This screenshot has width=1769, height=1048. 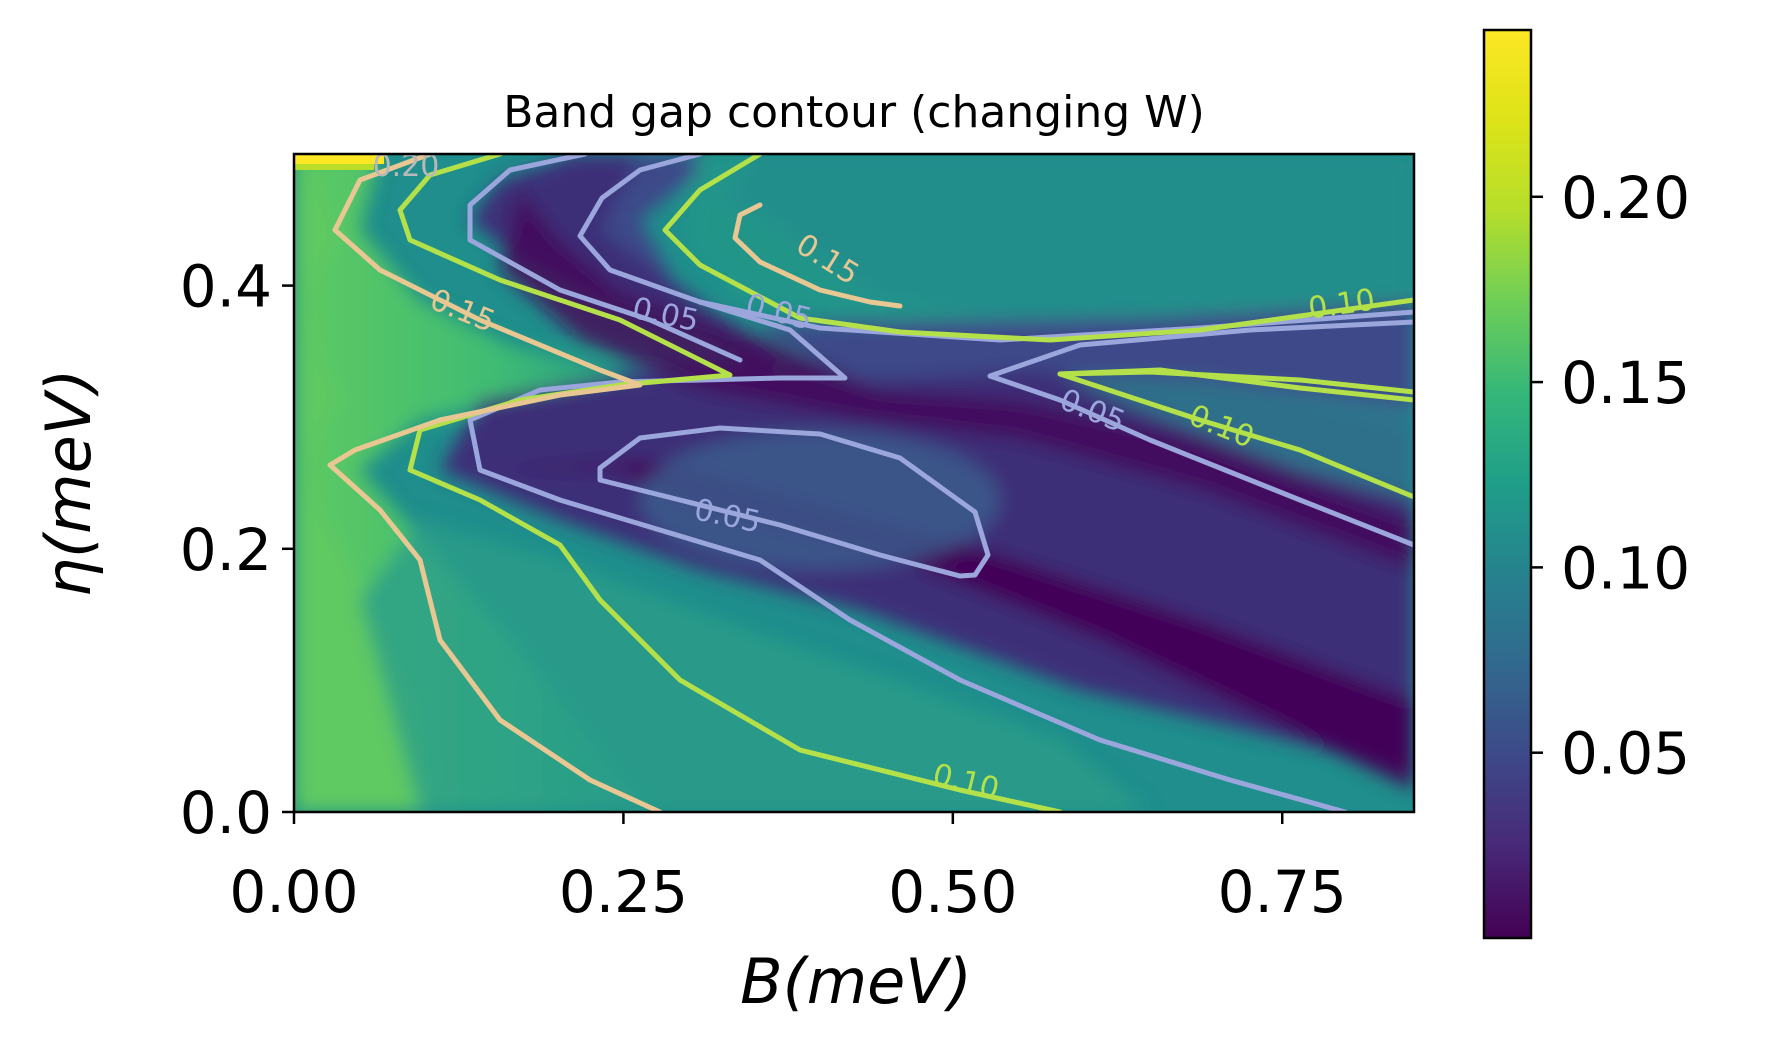 What do you see at coordinates (1507, 484) in the screenshot?
I see `colorbar` at bounding box center [1507, 484].